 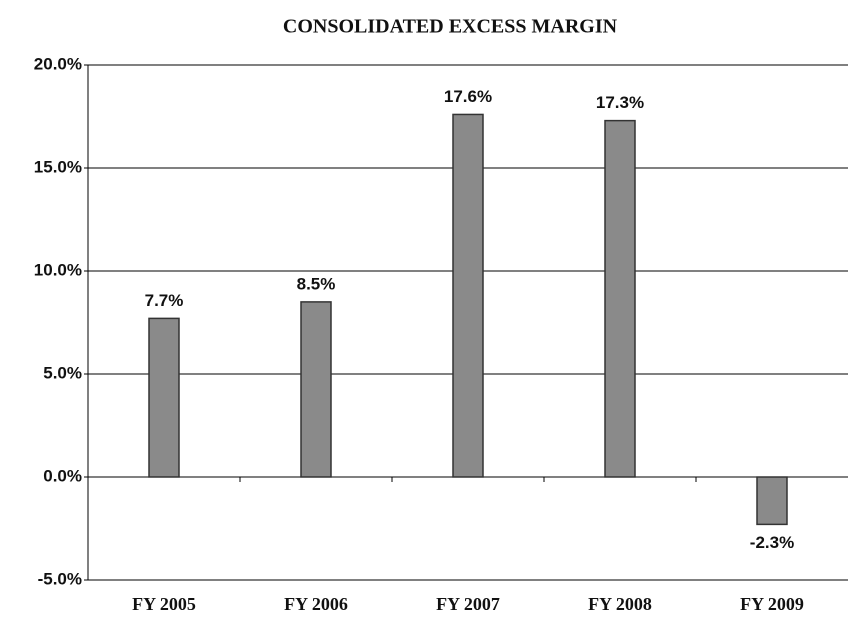 What do you see at coordinates (58, 166) in the screenshot?
I see `y-tick-label: 15.0%` at bounding box center [58, 166].